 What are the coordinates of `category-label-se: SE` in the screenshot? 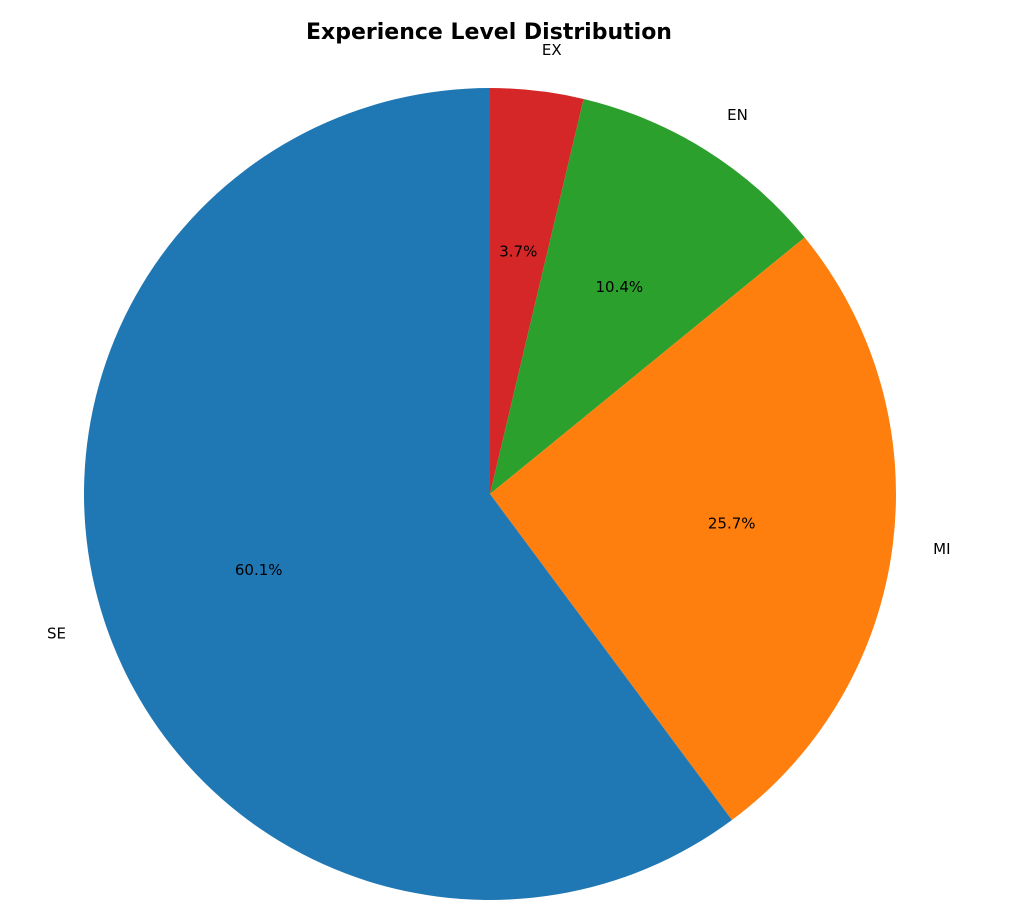 It's located at (56, 634).